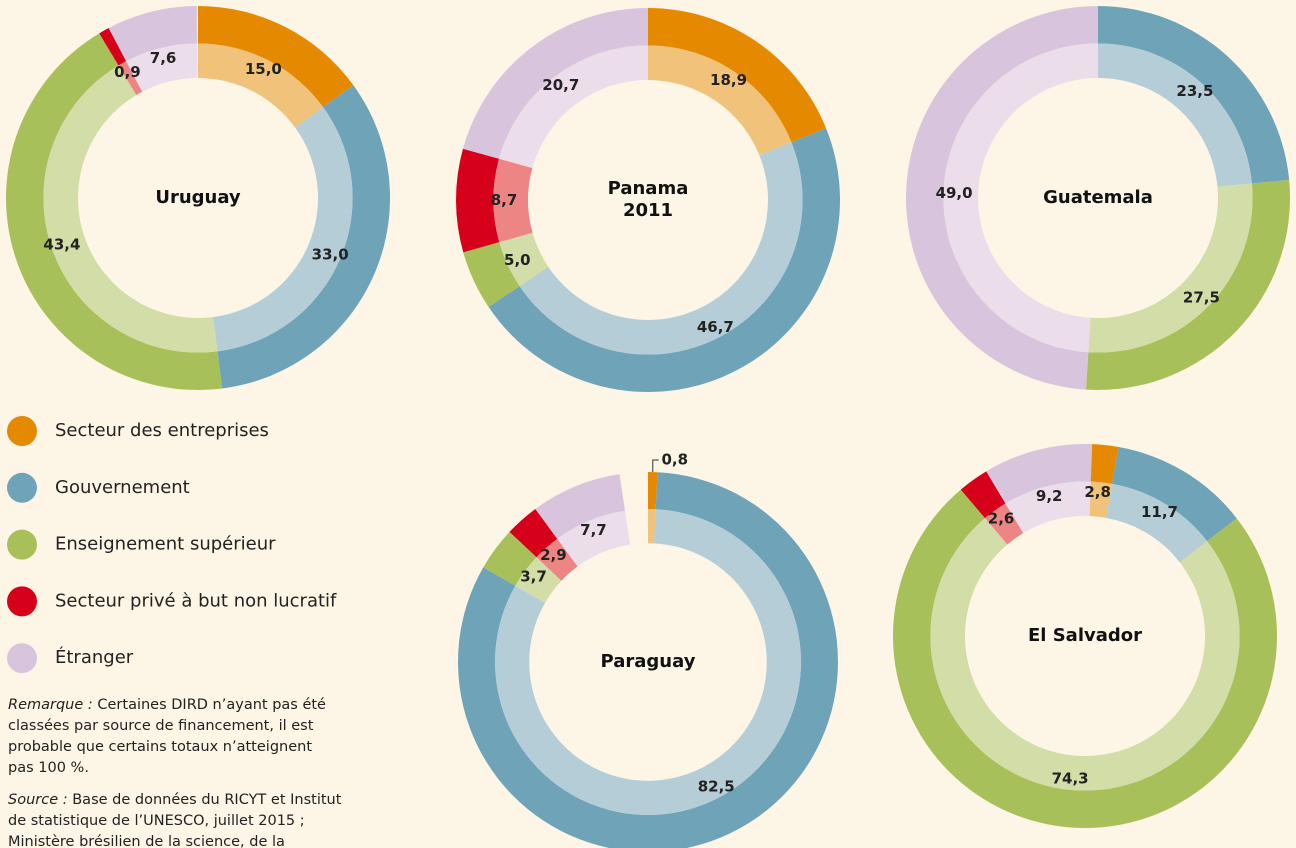 The height and width of the screenshot is (848, 1296). Describe the element at coordinates (330, 255) in the screenshot. I see `value-label: 33,0` at that location.